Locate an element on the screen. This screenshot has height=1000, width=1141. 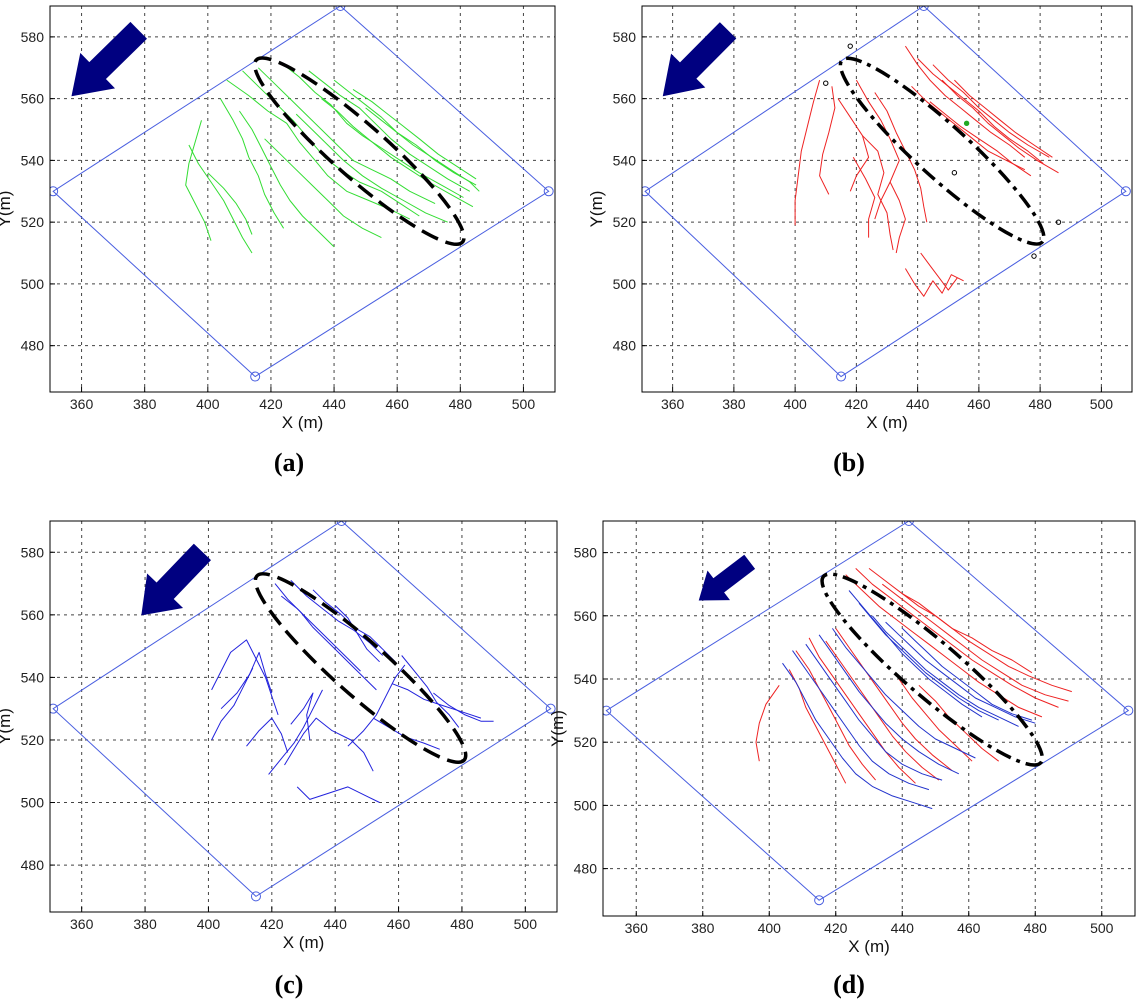
y-tick-label: 560 is located at coordinates (33, 615).